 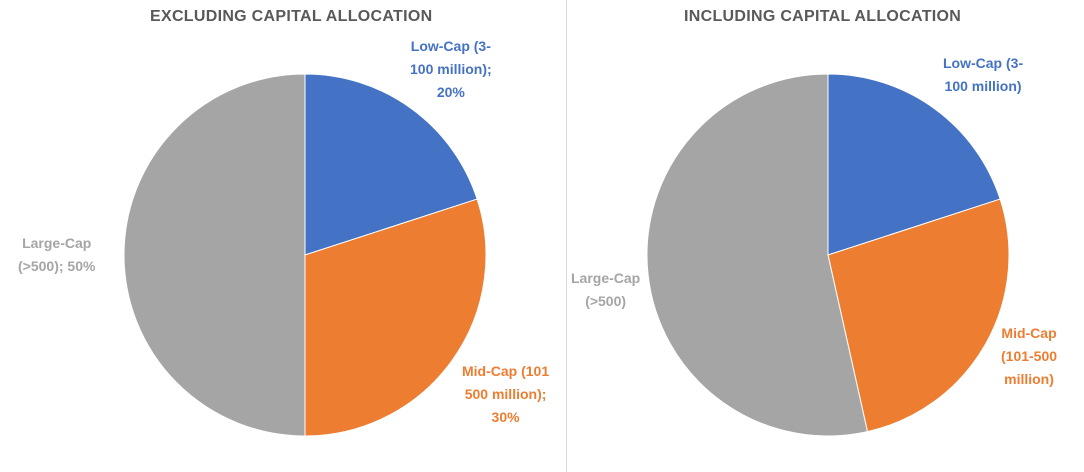 What do you see at coordinates (606, 289) in the screenshot?
I see `data-label-large-cap: Large-Cap (>500)` at bounding box center [606, 289].